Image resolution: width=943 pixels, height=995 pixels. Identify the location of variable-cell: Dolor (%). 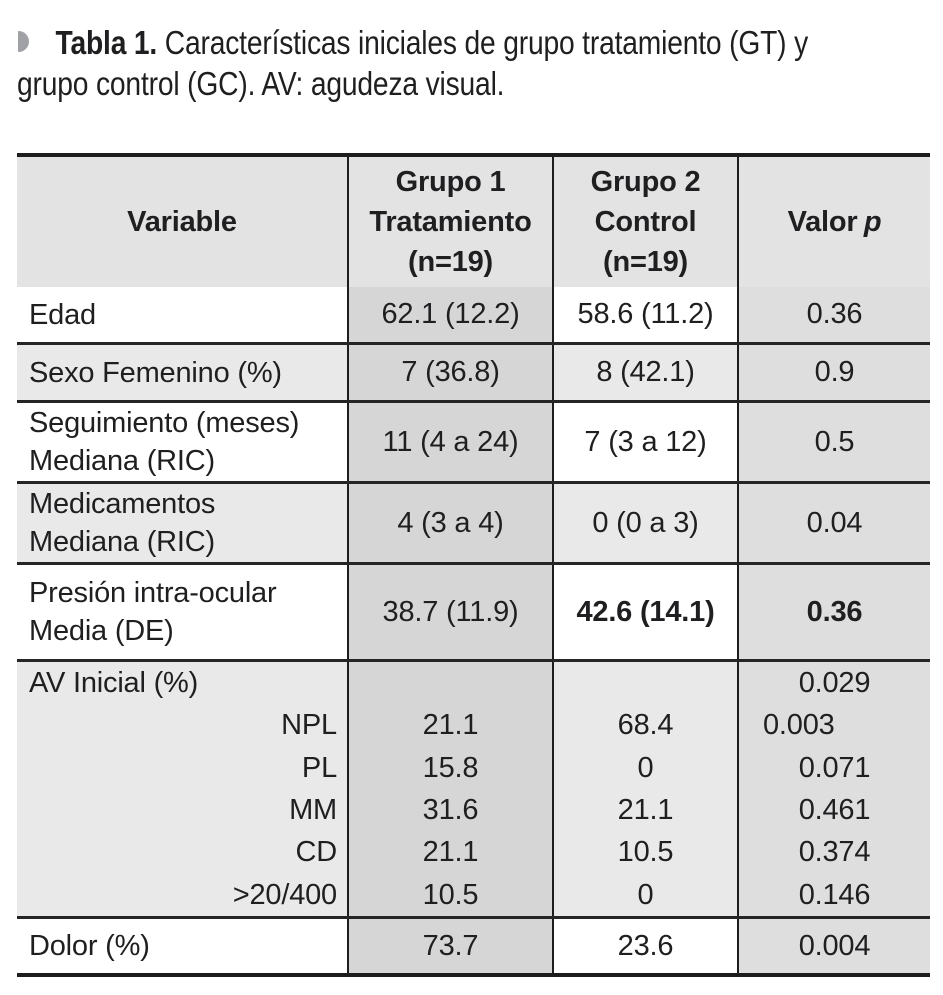
(182, 946).